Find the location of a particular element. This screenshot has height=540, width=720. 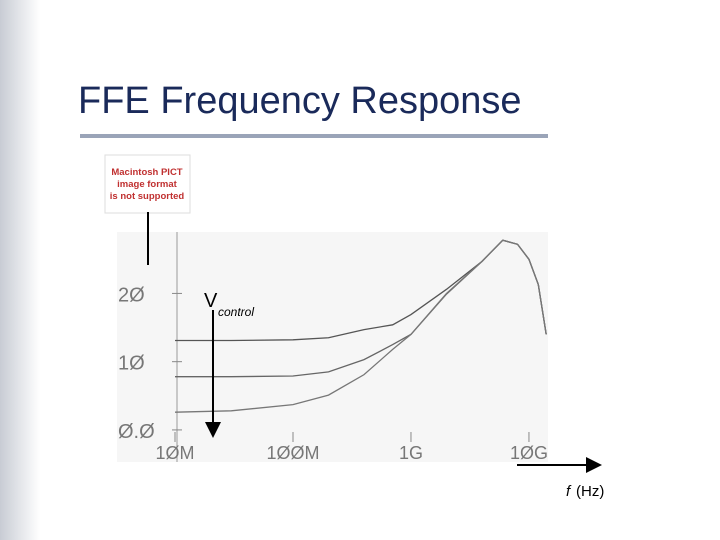

placeholder-text: is not supported is located at coordinates (147, 196).